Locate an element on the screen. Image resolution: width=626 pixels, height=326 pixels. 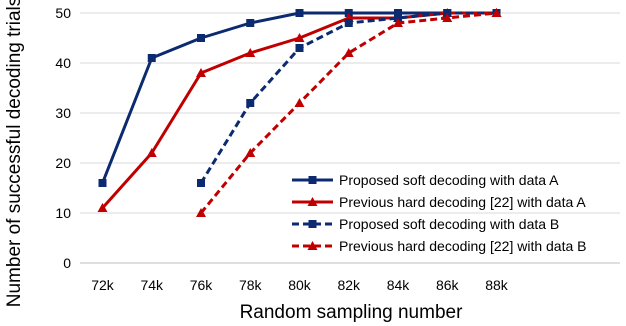
x-axis-ticks: 72k 74k 76k 78k 80k 82k 84k 86k 88k is located at coordinates (300, 285).